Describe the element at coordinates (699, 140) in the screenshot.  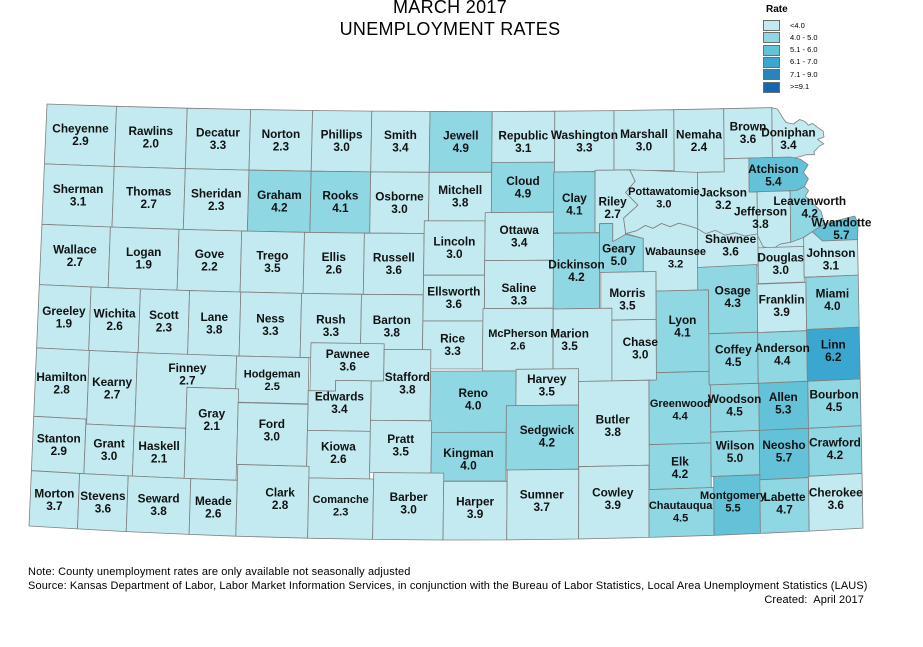
I see `svg-text:Nemaha2.4: Nemaha 2.4` at that location.